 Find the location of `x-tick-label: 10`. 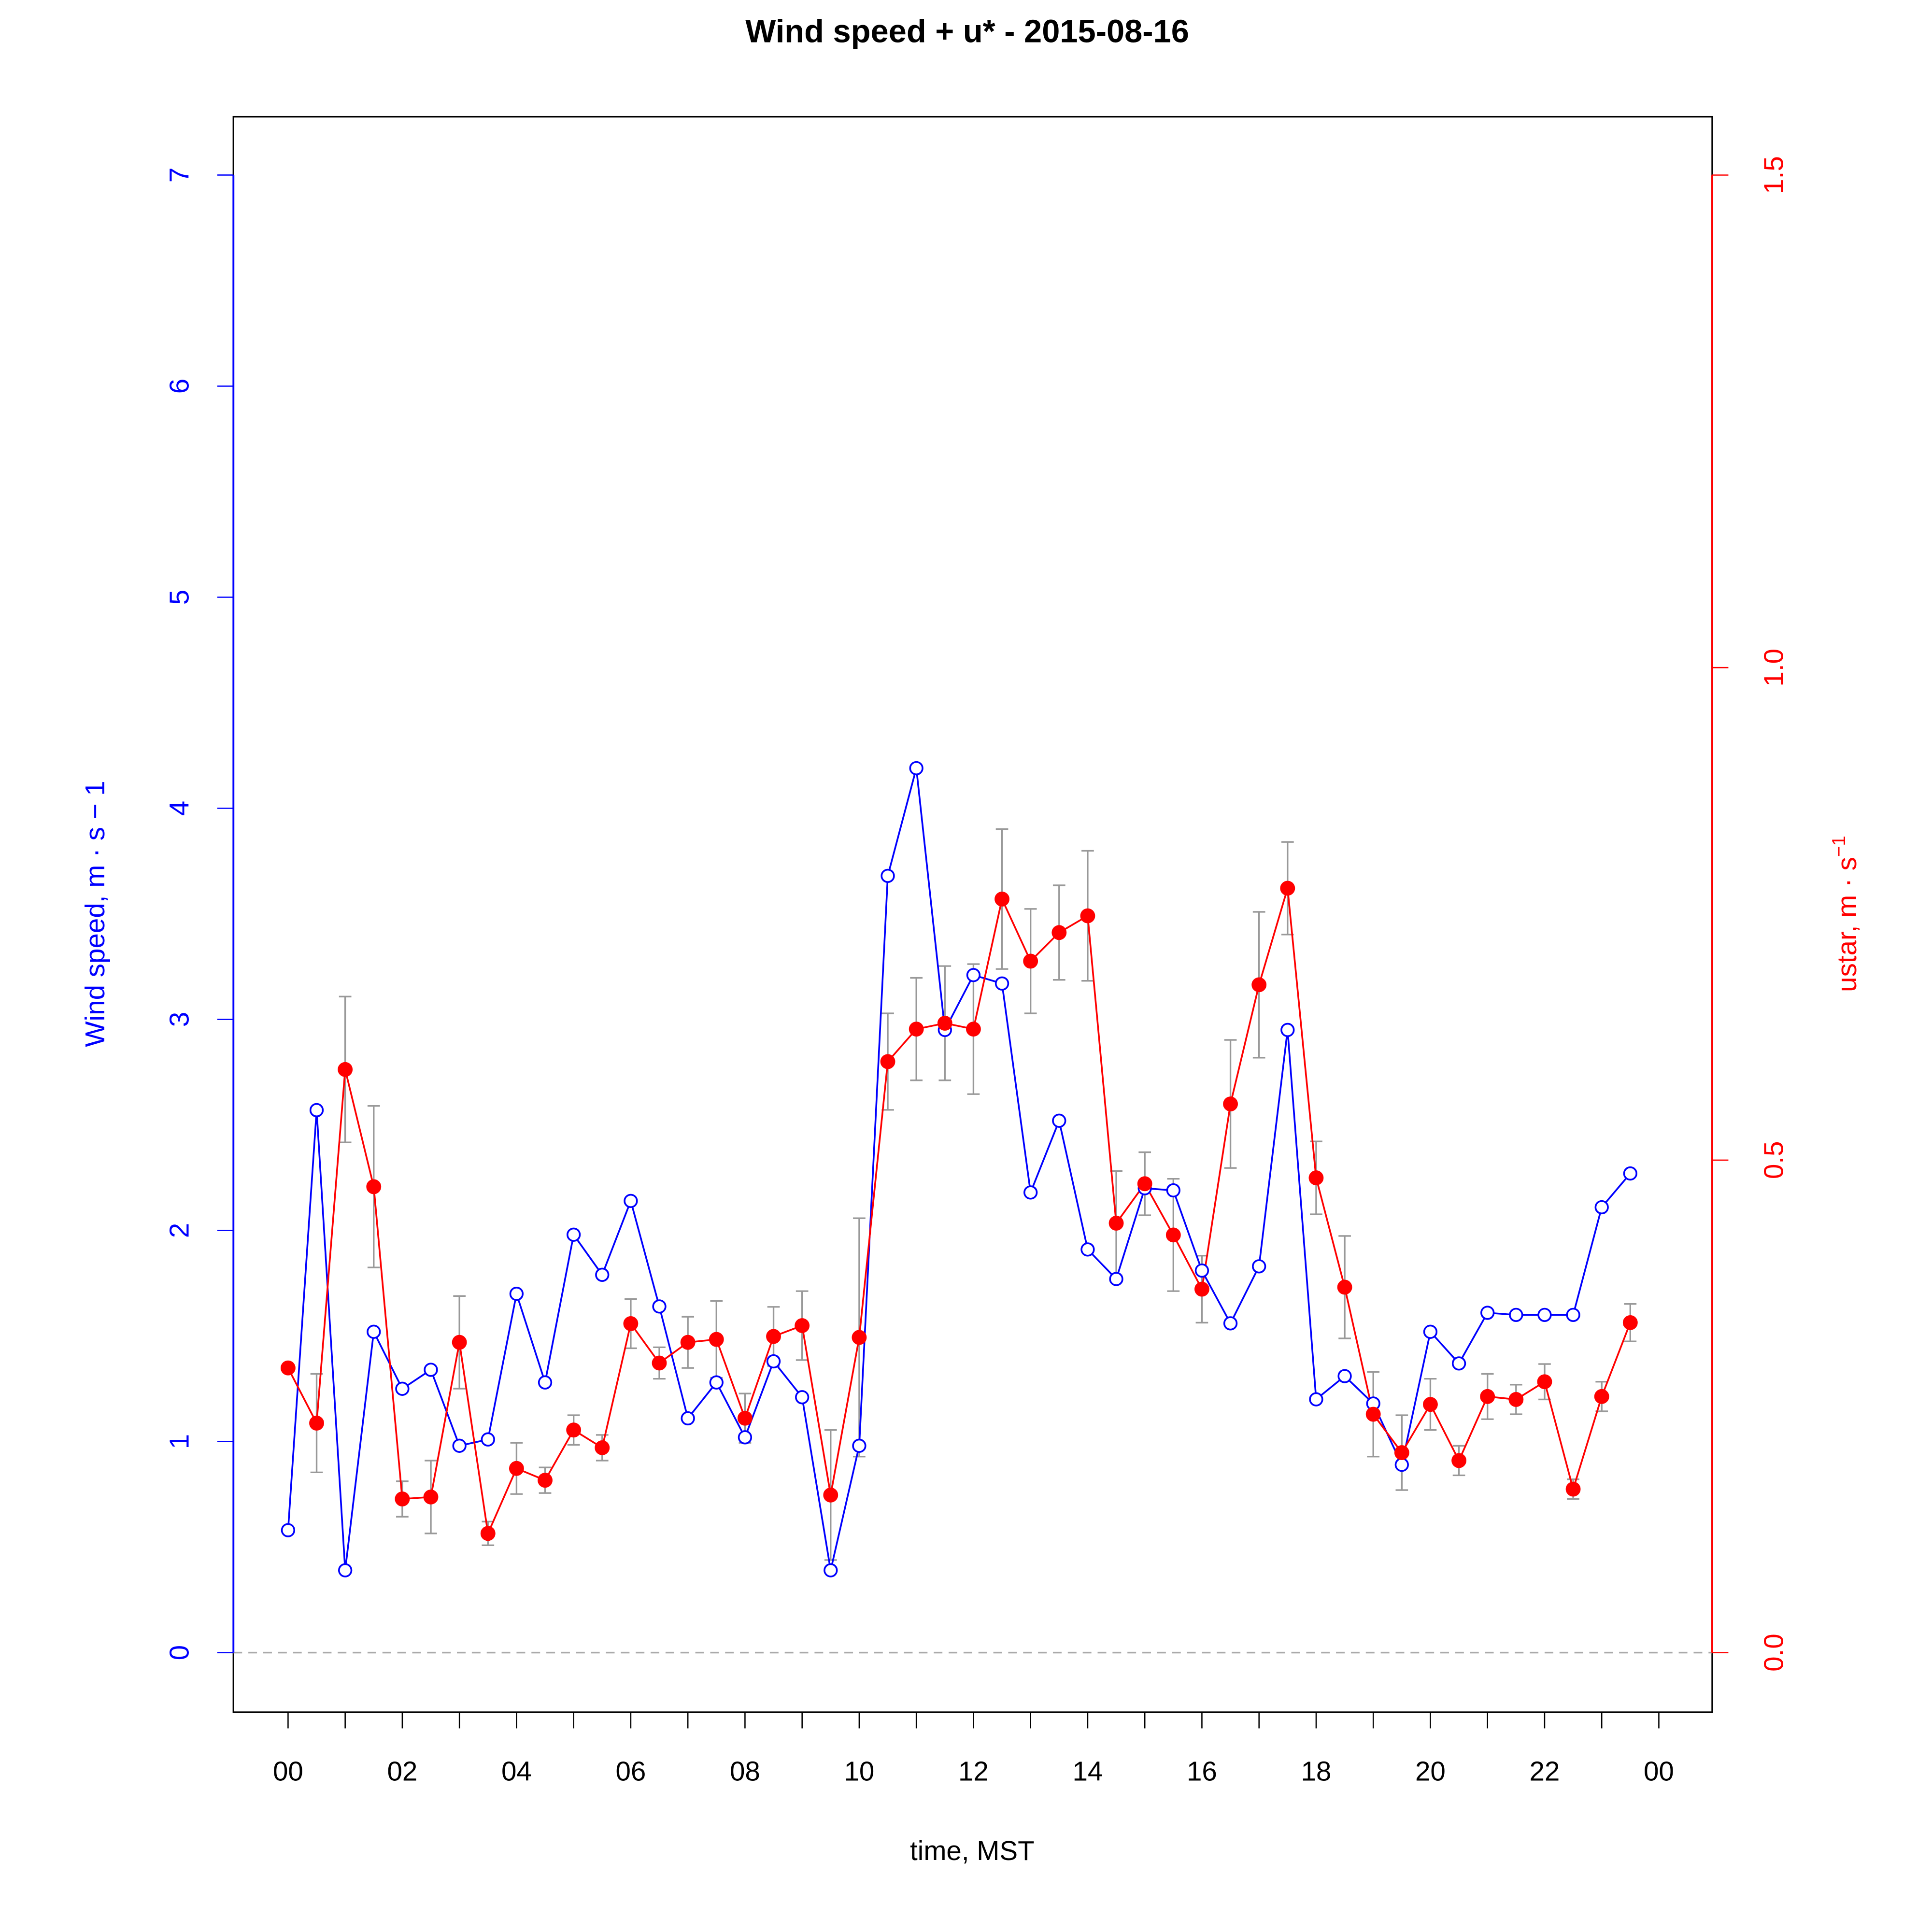

x-tick-label: 10 is located at coordinates (859, 1771).